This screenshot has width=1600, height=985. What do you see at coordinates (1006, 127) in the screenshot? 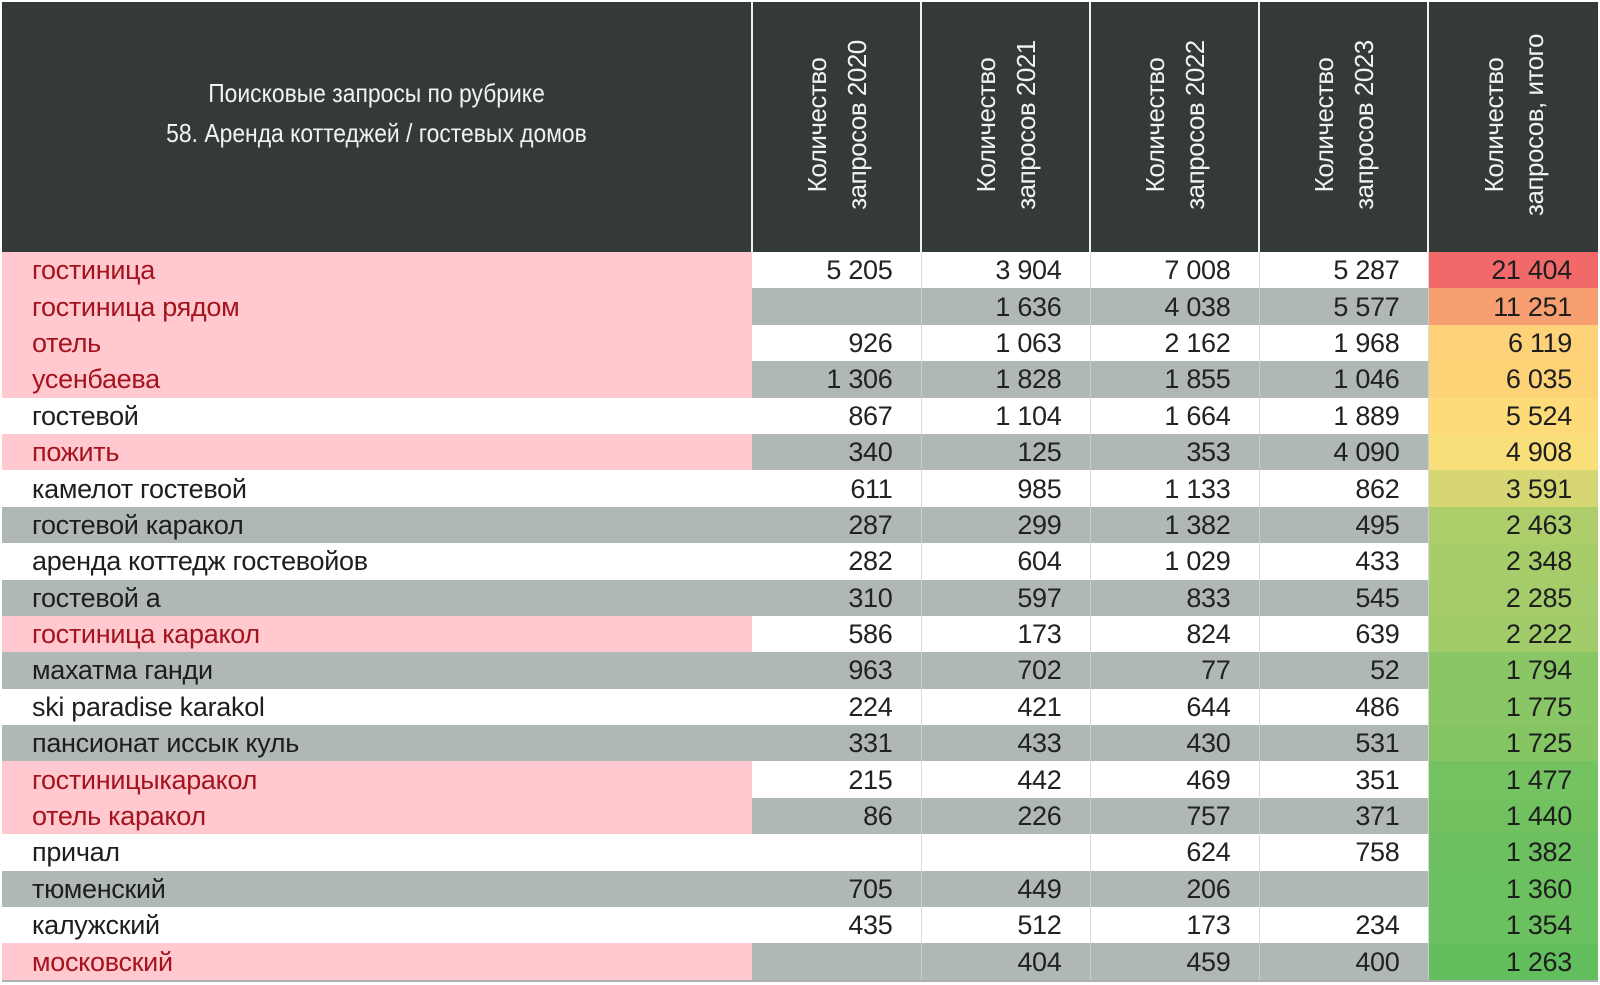
I see `column-header-2021: Количество запросов 2021` at bounding box center [1006, 127].